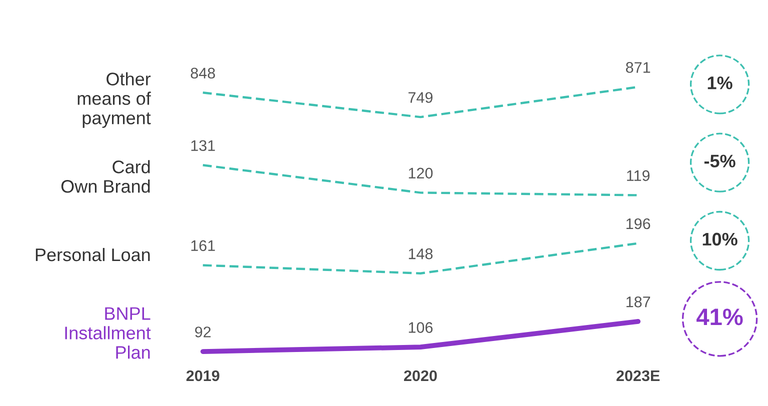 The height and width of the screenshot is (406, 768). What do you see at coordinates (203, 332) in the screenshot?
I see `data-label: 92` at bounding box center [203, 332].